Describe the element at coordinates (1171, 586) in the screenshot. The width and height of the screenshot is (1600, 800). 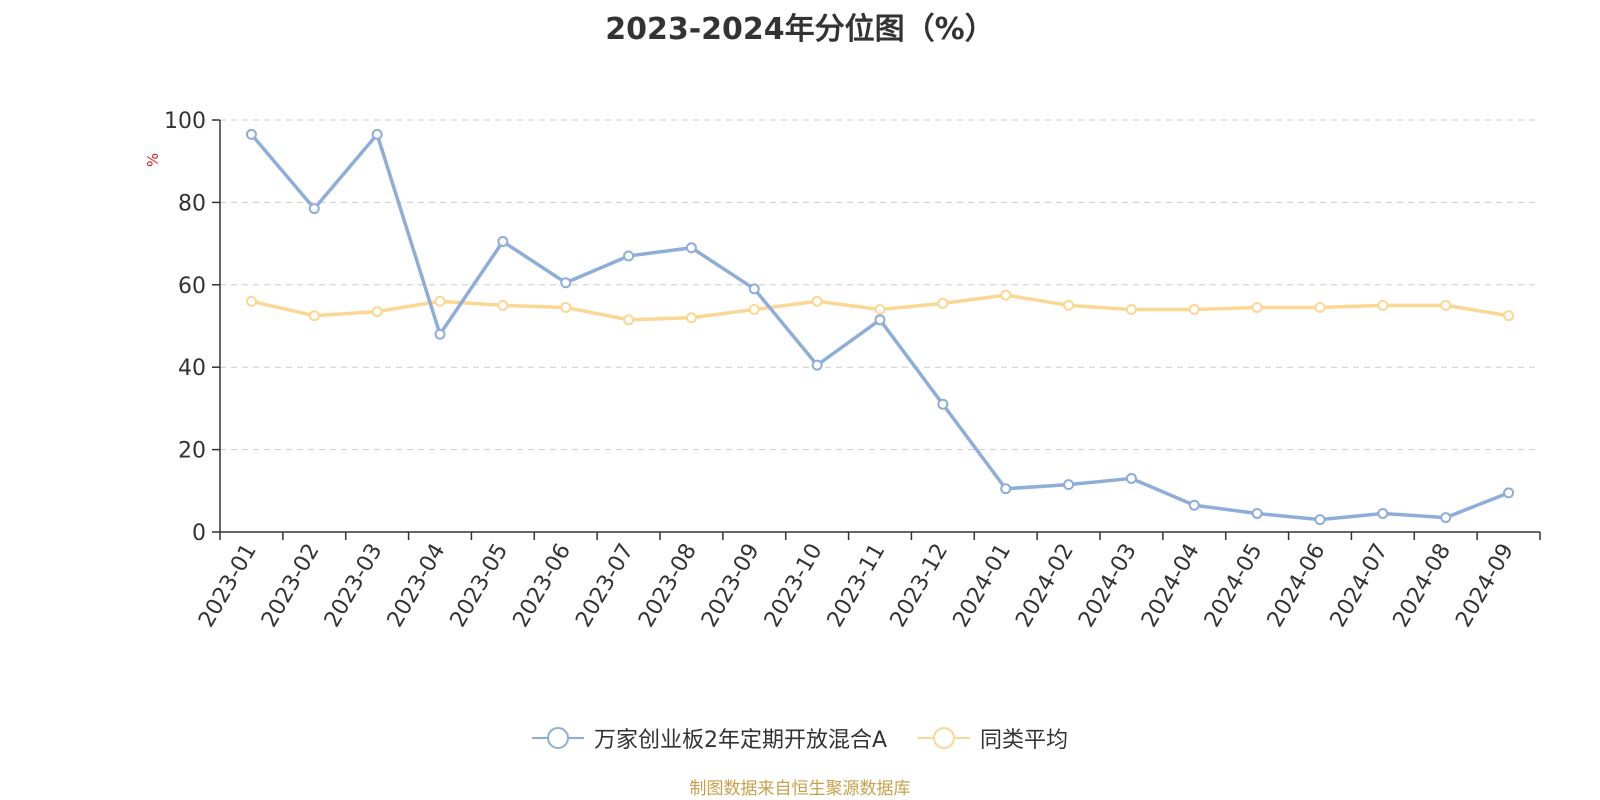
I see `x-tick-label: 2024-04` at that location.